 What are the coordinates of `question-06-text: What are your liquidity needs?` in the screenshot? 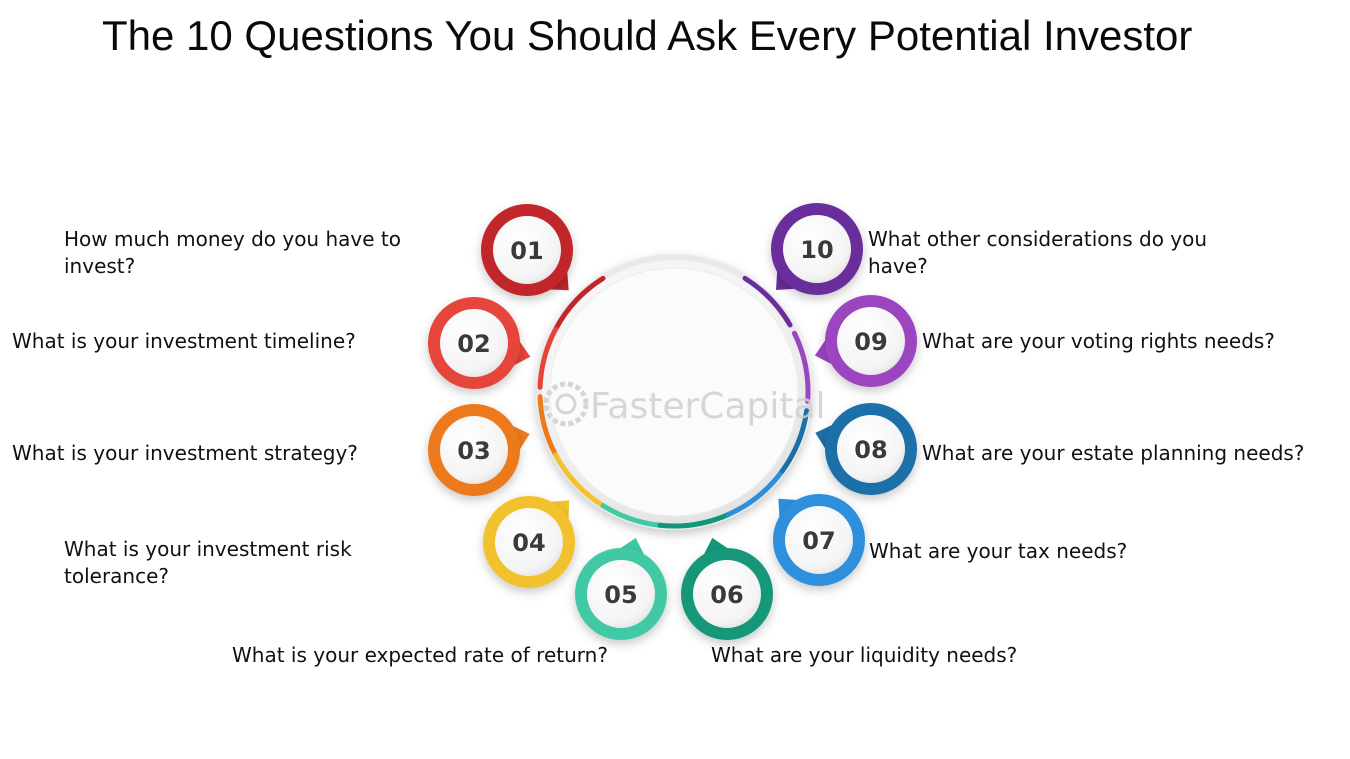 It's located at (864, 655).